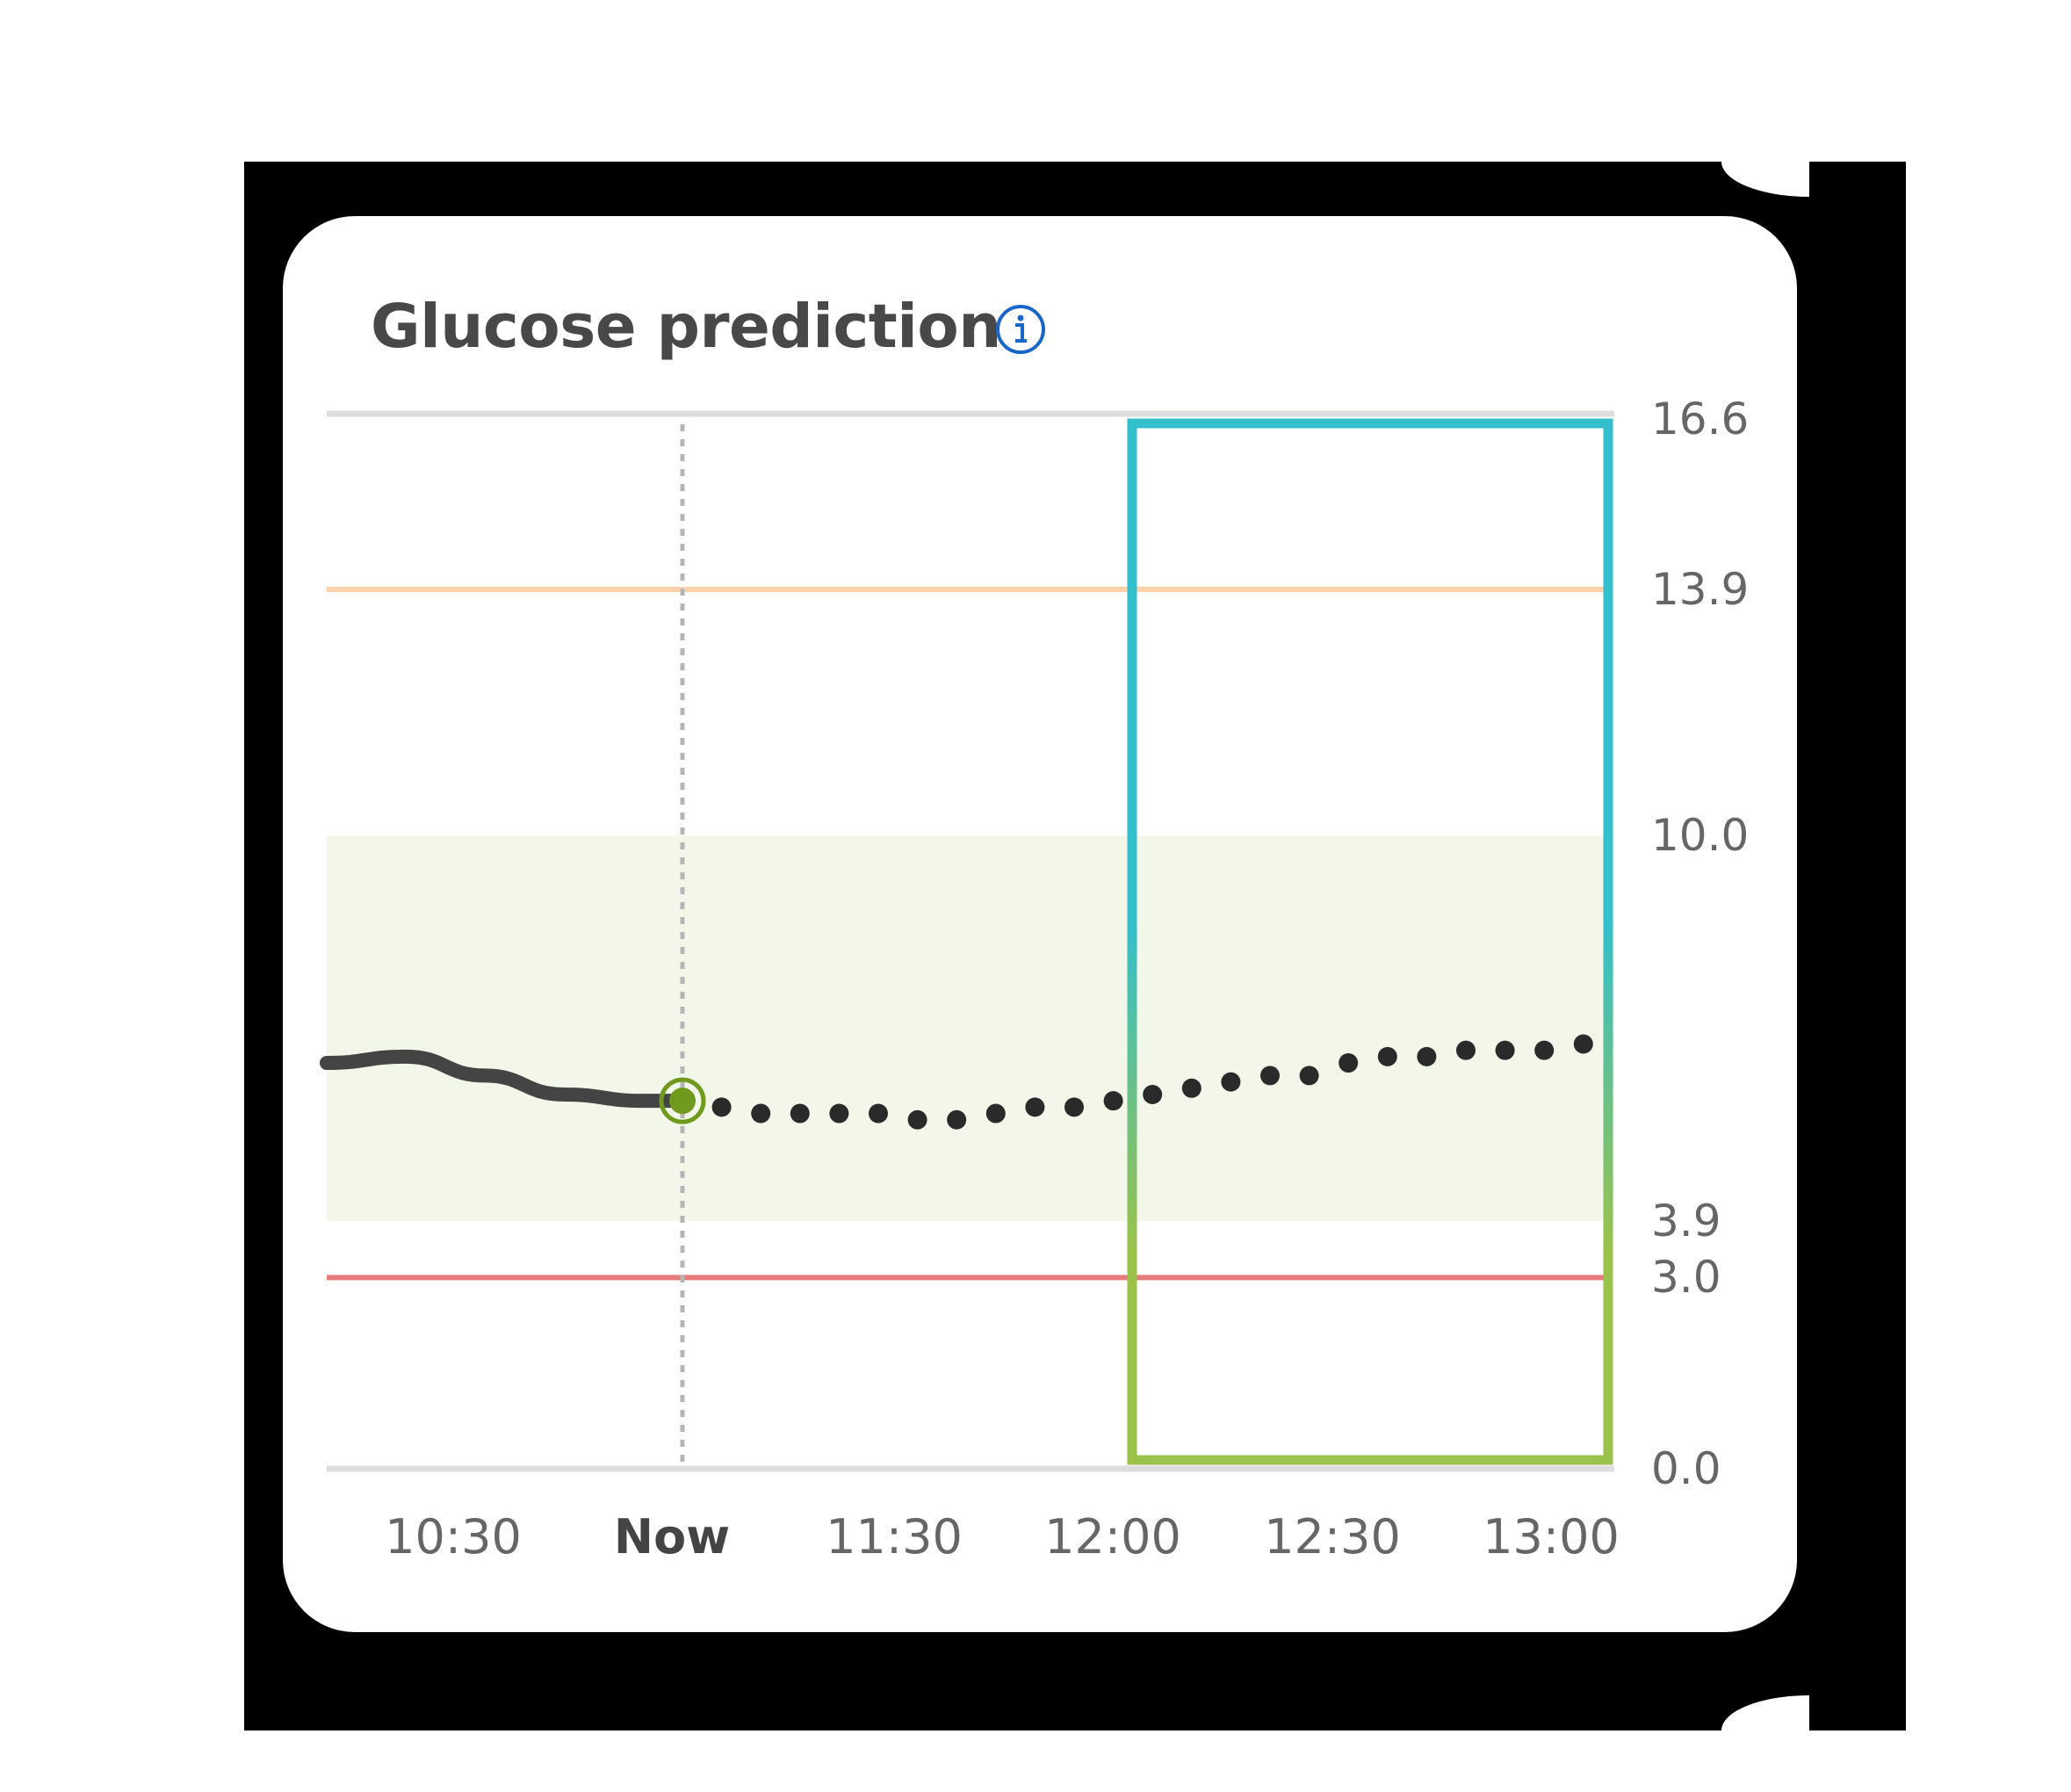 The height and width of the screenshot is (1792, 2071). I want to click on target-band-rect, so click(971, 1028).